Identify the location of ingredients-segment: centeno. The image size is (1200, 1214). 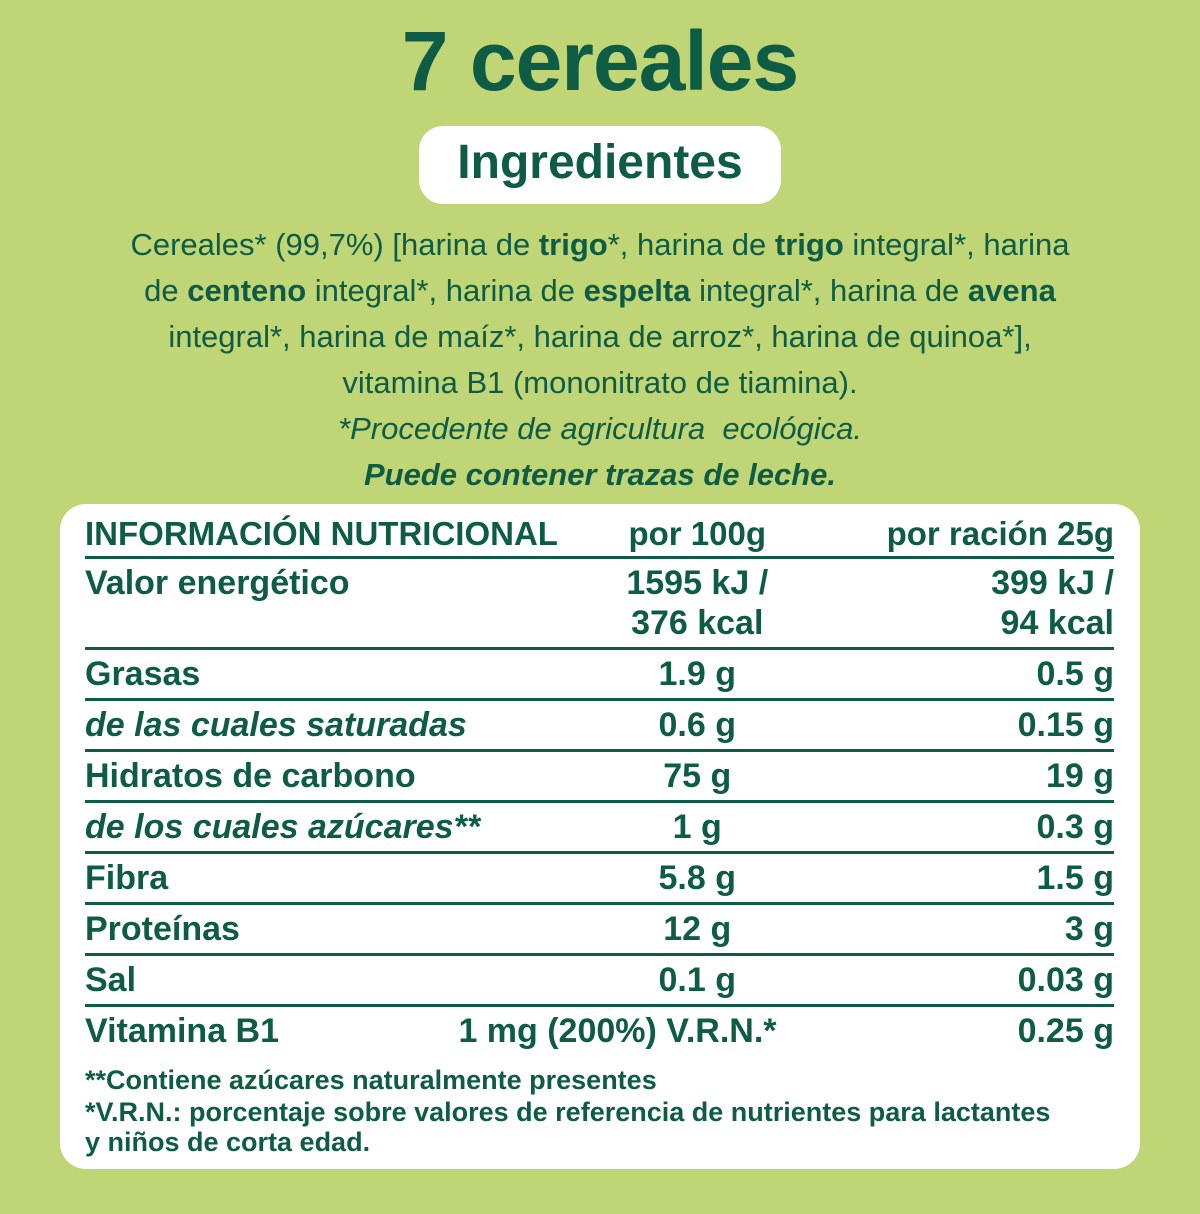
(247, 290).